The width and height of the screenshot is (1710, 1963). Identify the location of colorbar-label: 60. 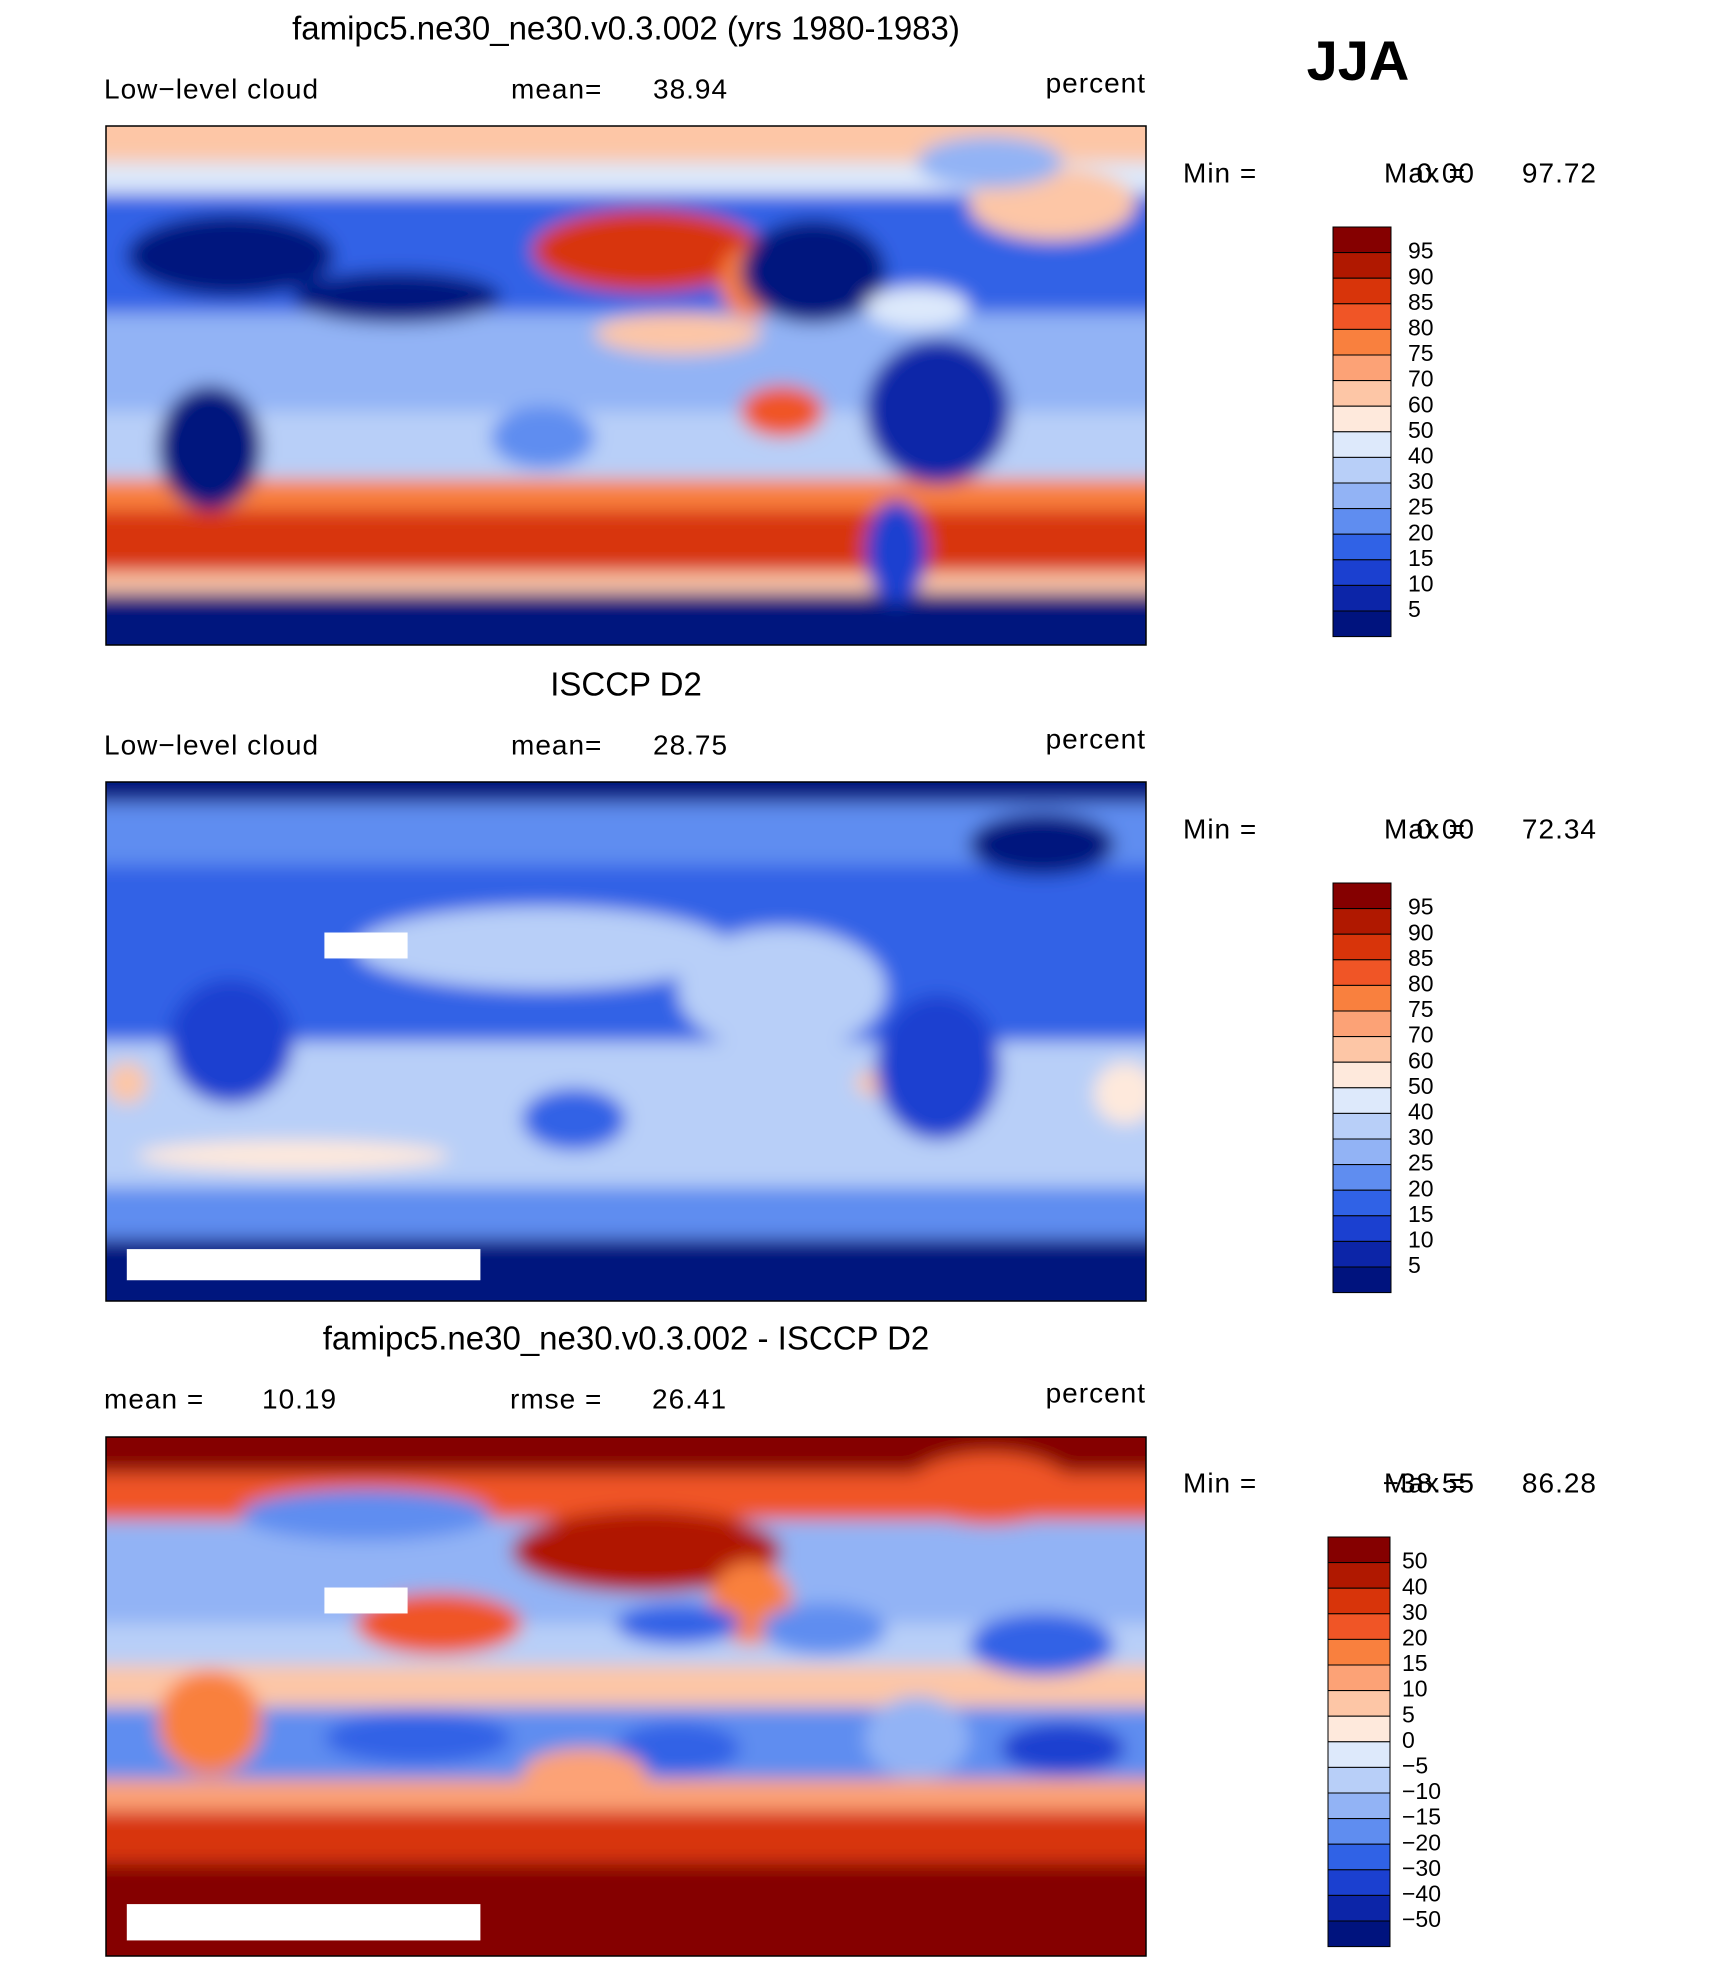
(1421, 404).